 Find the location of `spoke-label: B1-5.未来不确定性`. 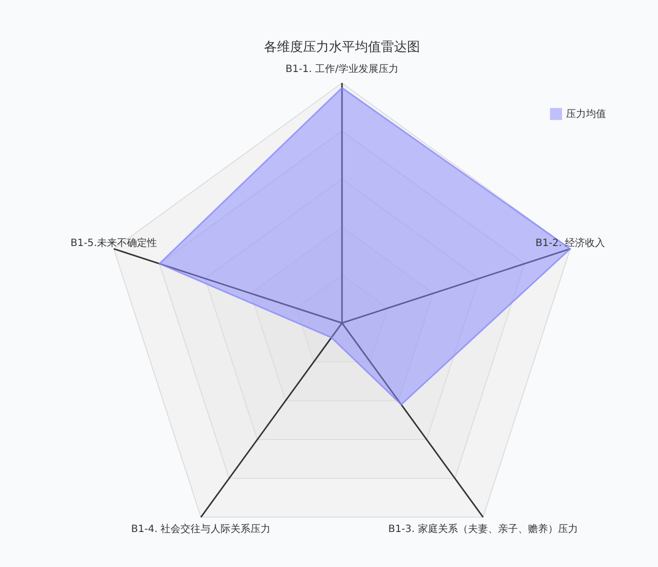

spoke-label: B1-5.未来不确定性 is located at coordinates (113, 242).